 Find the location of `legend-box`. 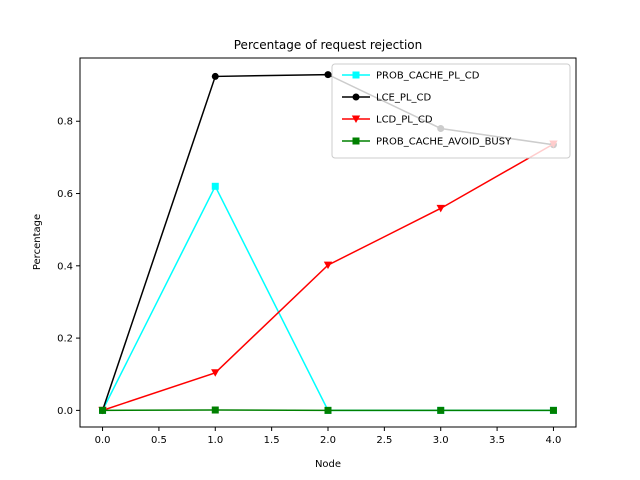

legend-box is located at coordinates (451, 111).